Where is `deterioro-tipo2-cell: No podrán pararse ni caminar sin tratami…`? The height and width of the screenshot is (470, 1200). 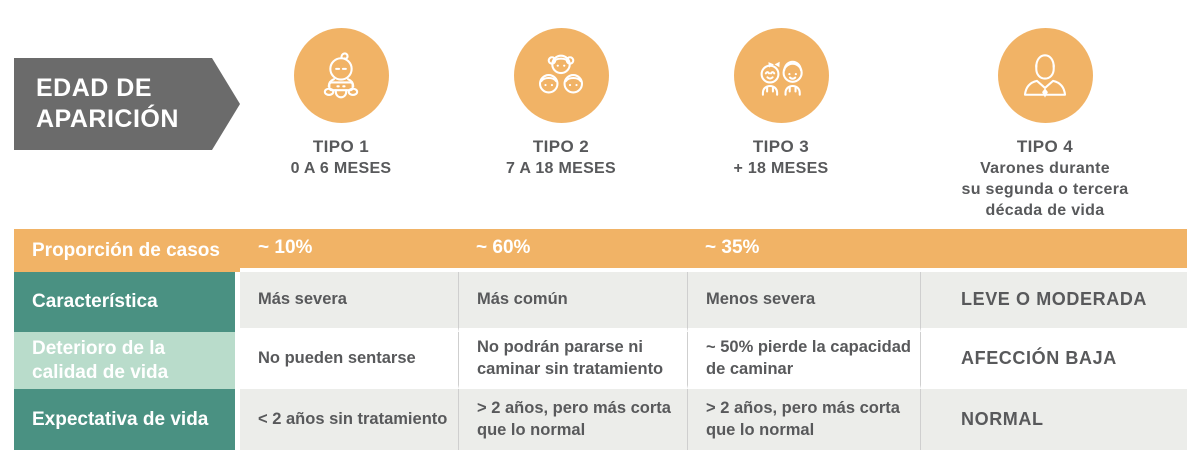 deterioro-tipo2-cell: No podrán pararse ni caminar sin tratami… is located at coordinates (572, 360).